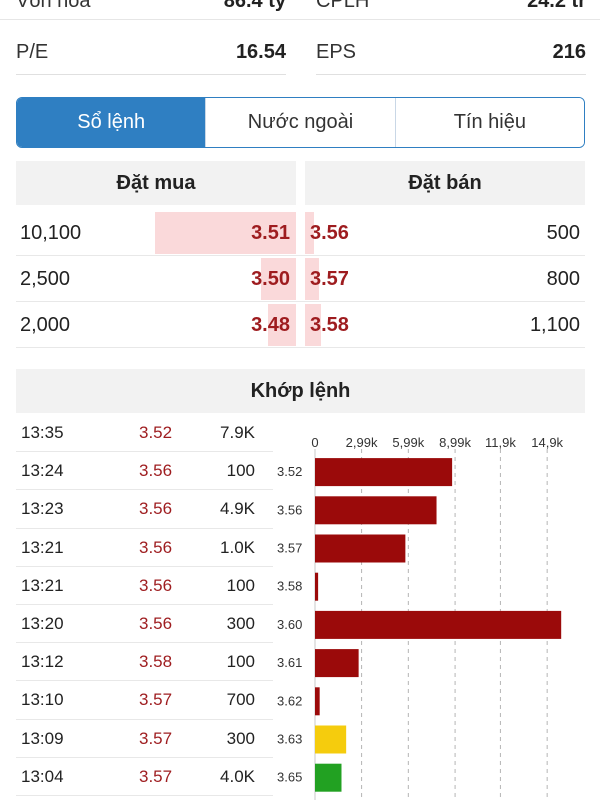  Describe the element at coordinates (451, 74) in the screenshot. I see `stats-divider-right` at that location.